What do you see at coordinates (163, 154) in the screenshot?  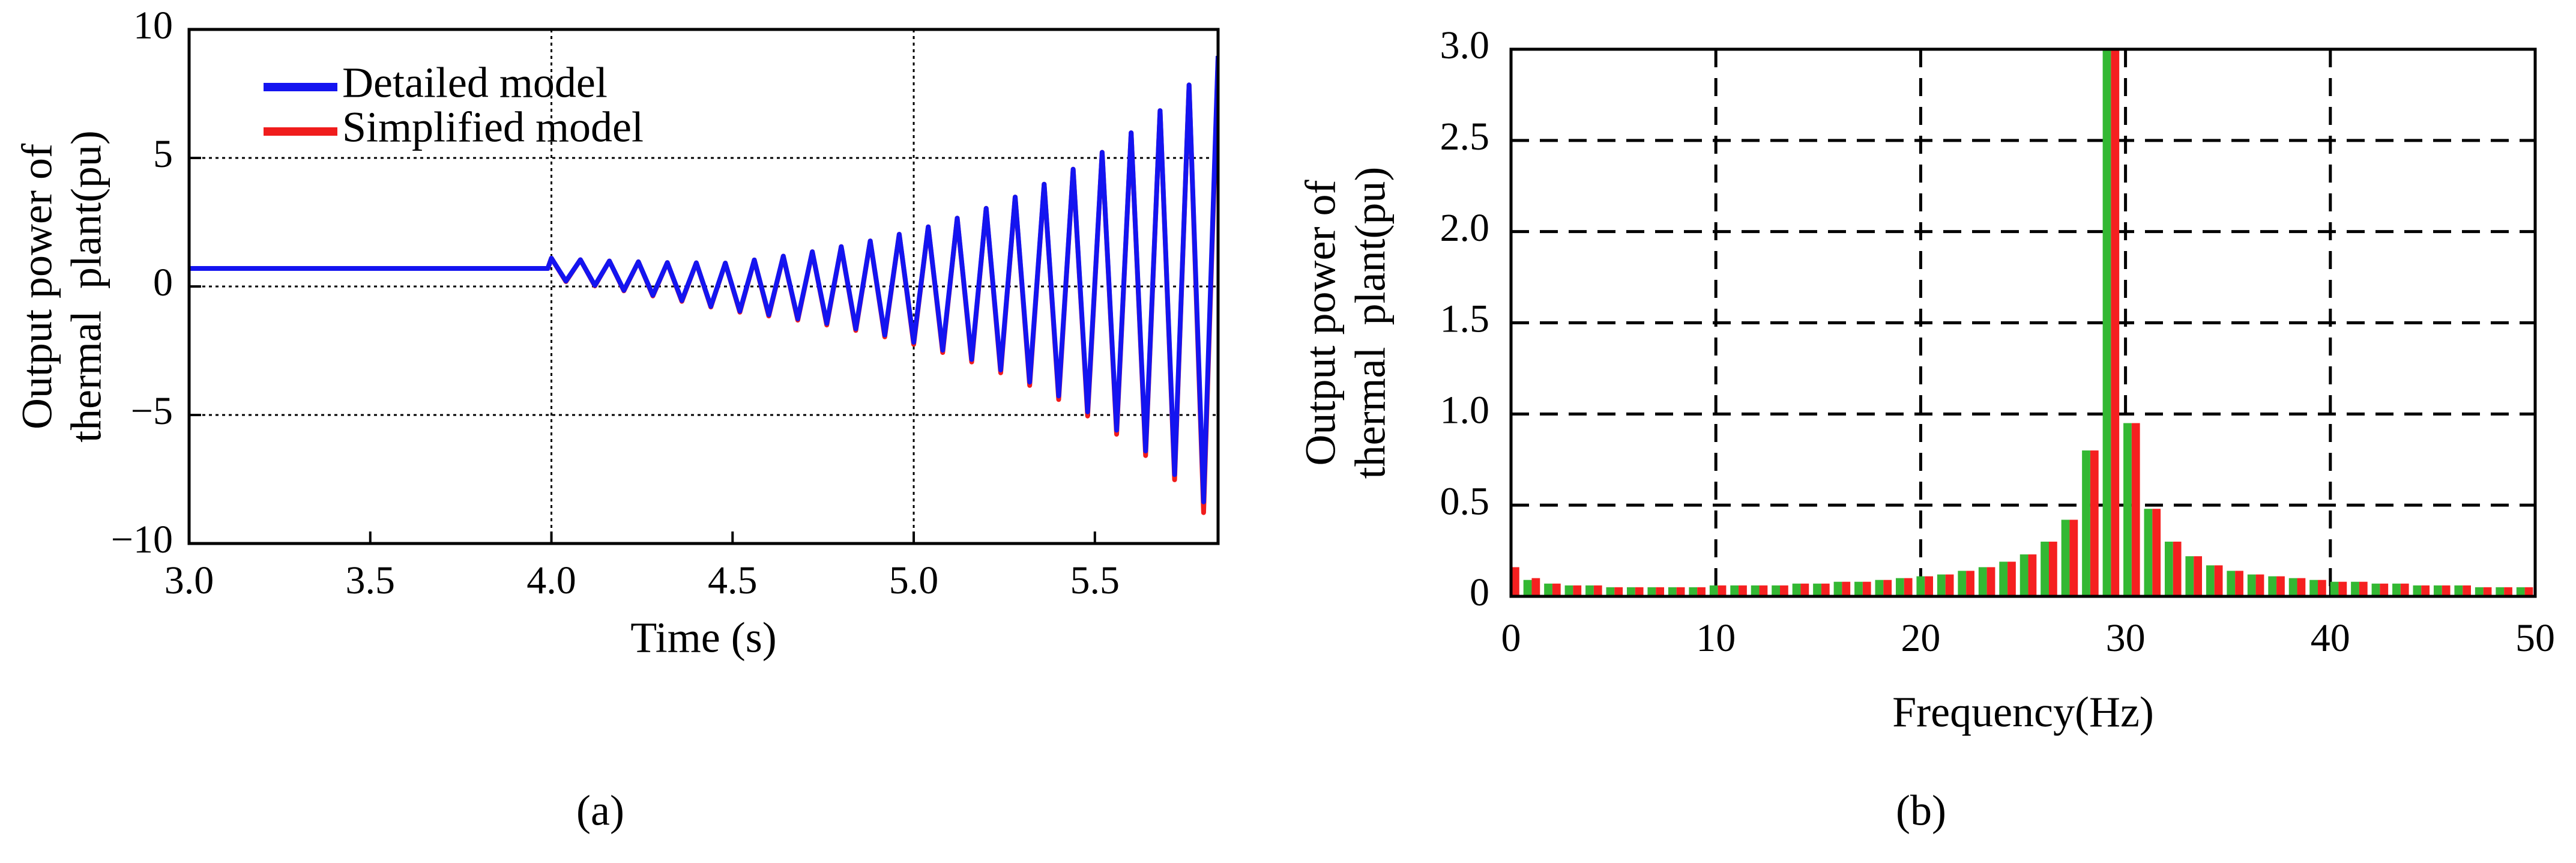 I see `y-tick-label: 5` at bounding box center [163, 154].